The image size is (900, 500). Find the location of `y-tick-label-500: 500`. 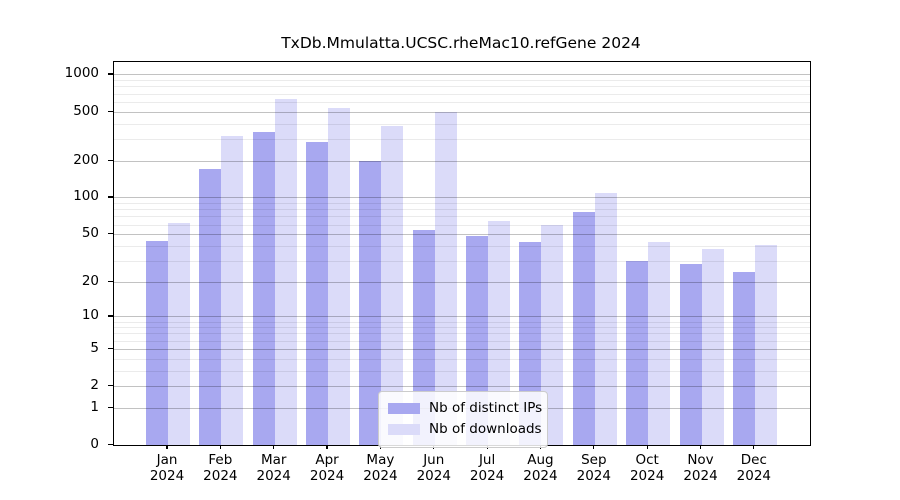

y-tick-label-500: 500 is located at coordinates (86, 110).